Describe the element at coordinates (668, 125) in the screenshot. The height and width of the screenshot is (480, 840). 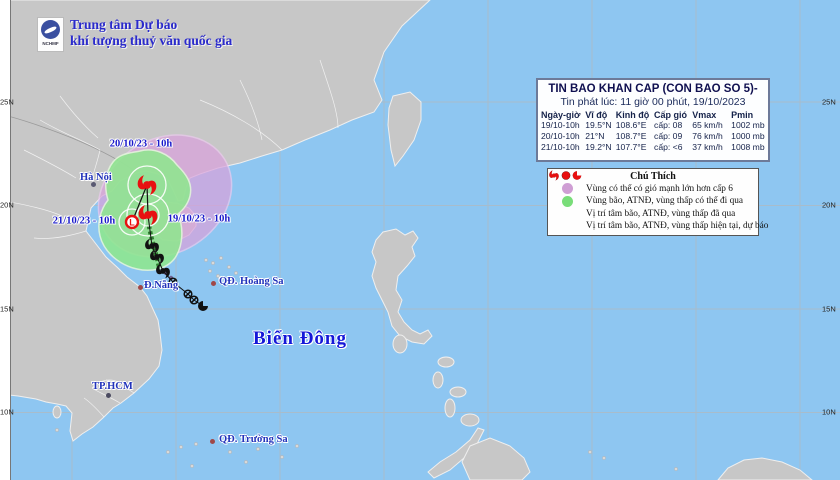
I see `bulletin-cell: cấp: 08` at that location.